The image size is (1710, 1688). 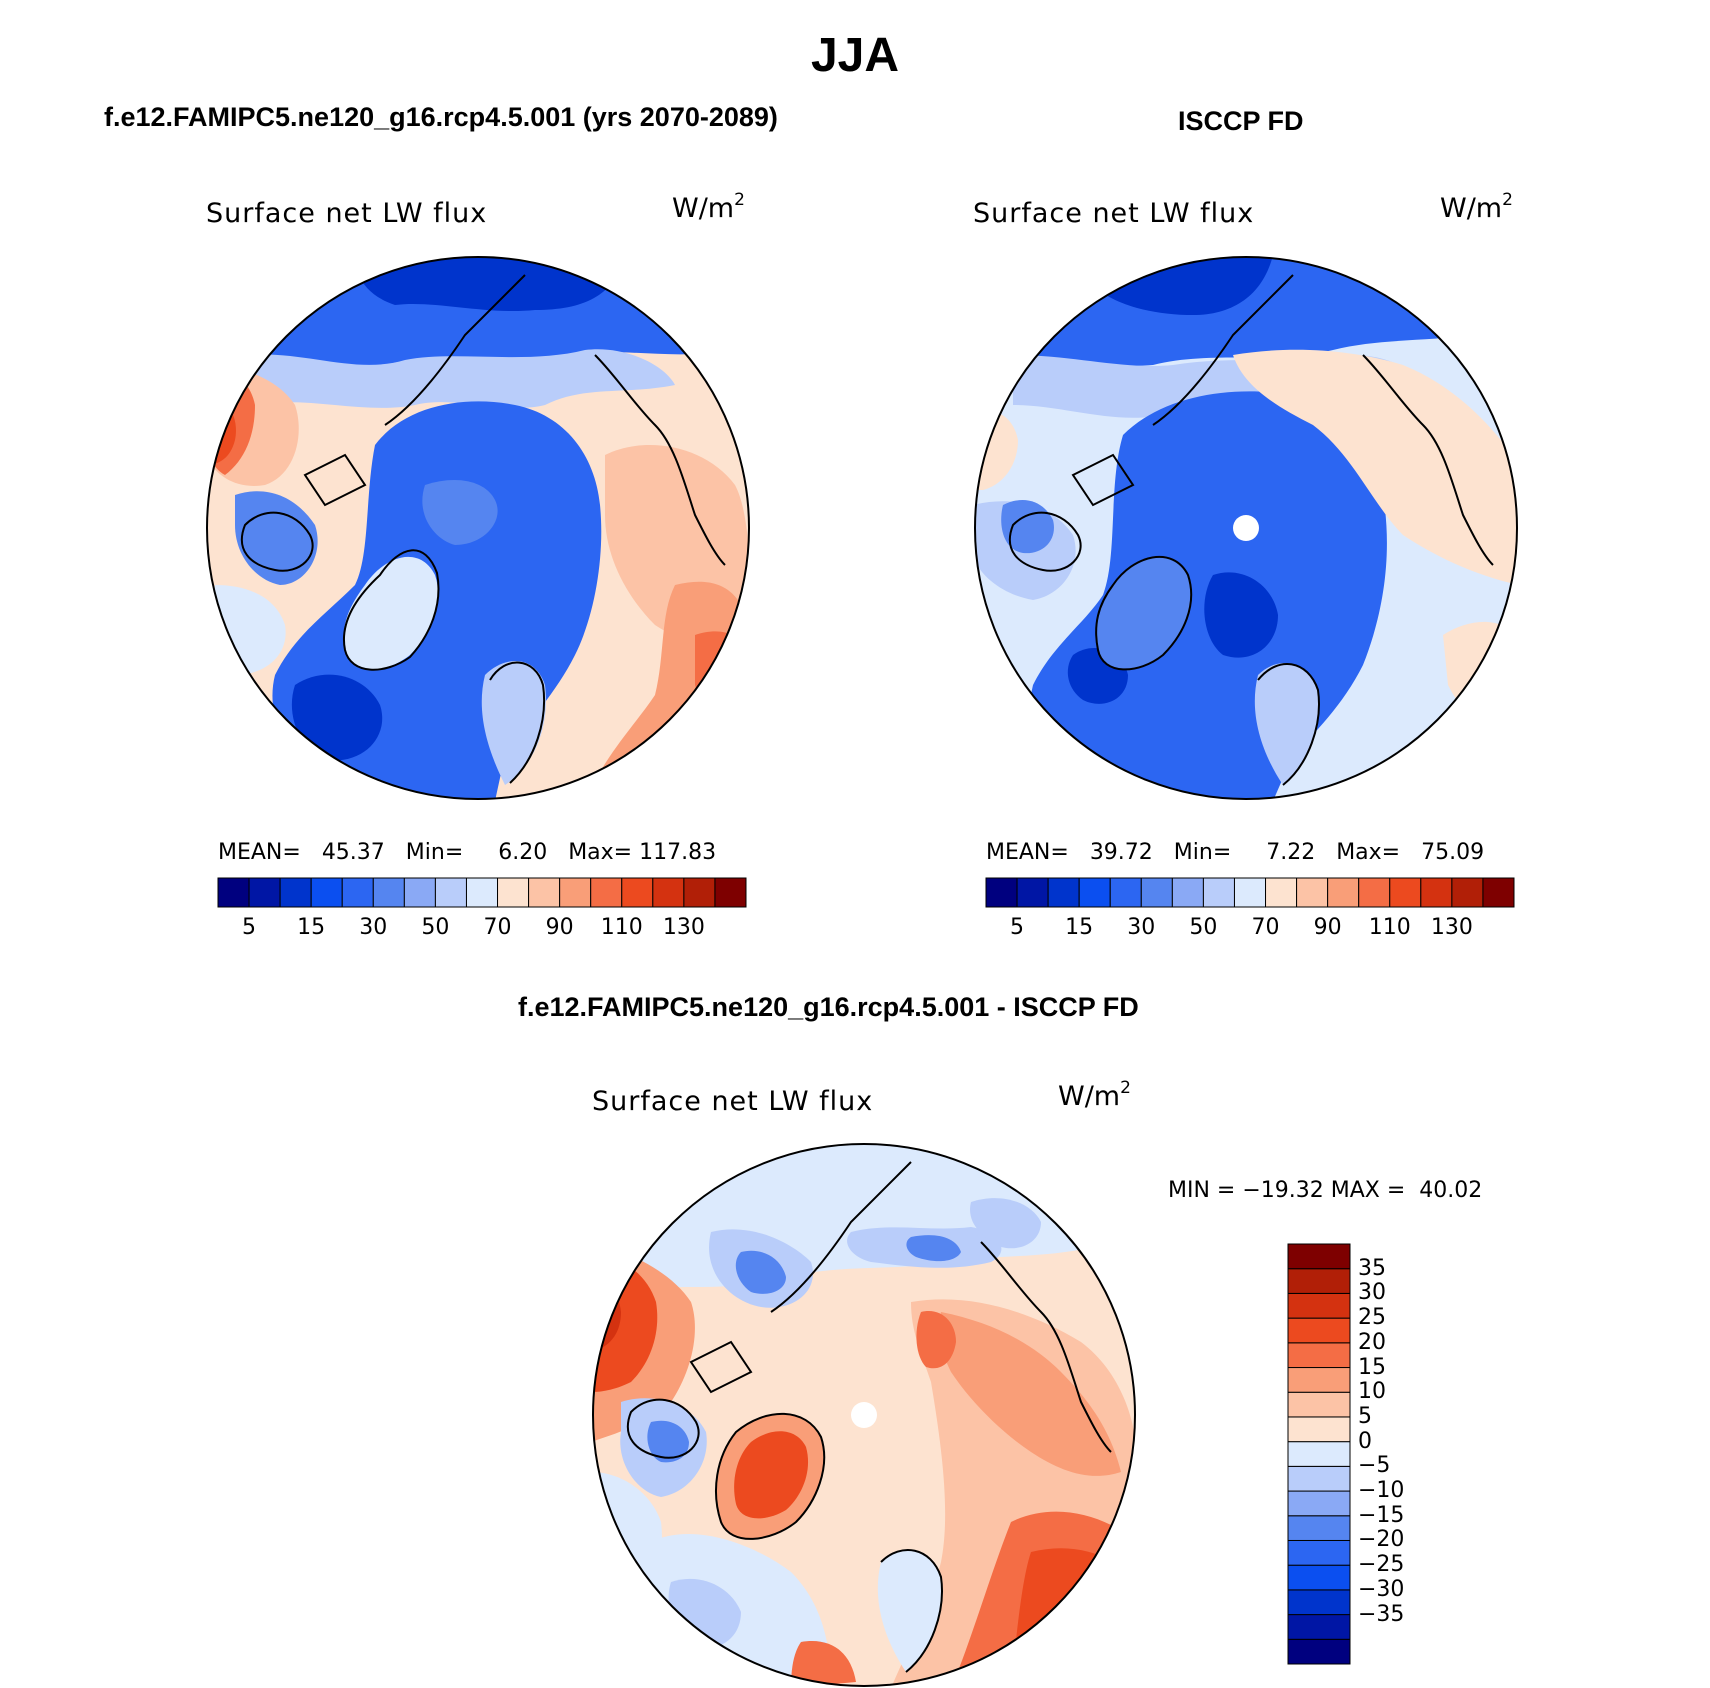 I want to click on obs-polar-map, so click(x=1246, y=528).